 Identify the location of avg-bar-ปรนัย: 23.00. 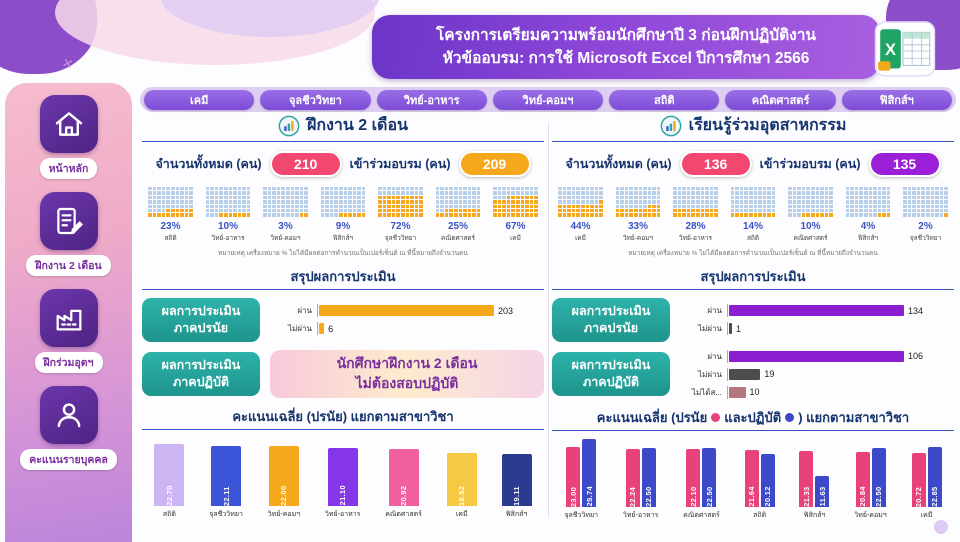
(573, 476).